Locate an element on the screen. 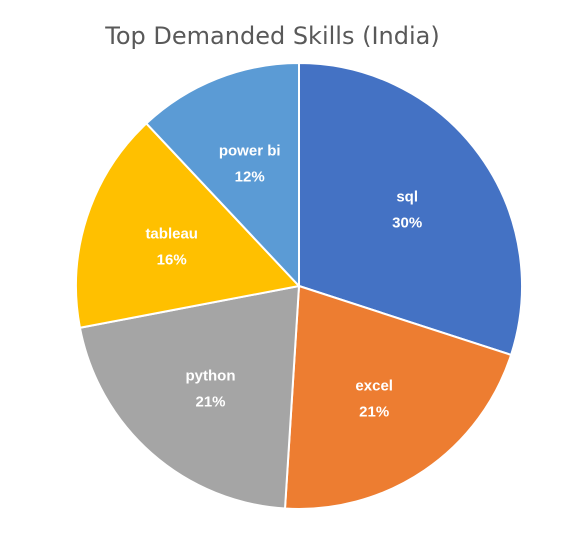  slice-category-label: python is located at coordinates (211, 375).